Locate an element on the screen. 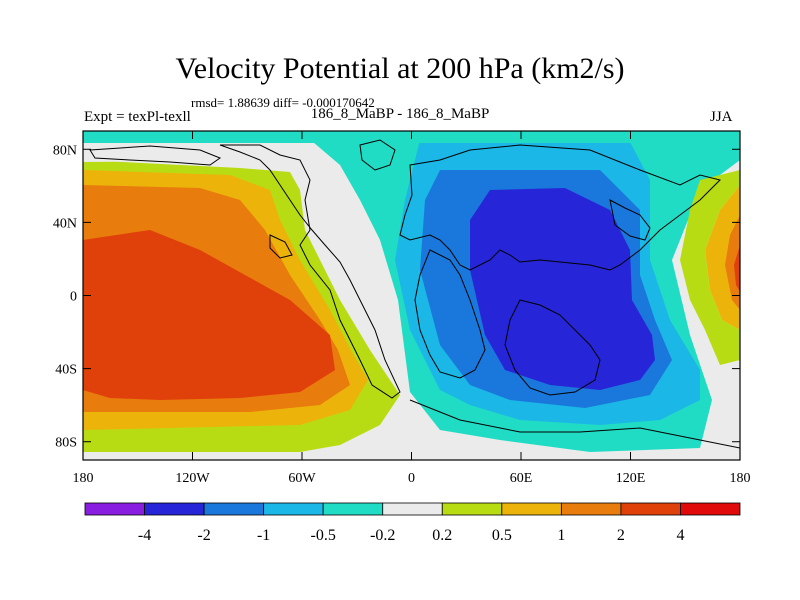 Image resolution: width=800 pixels, height=600 pixels. runs-label: 186_8_MaBP - 186_8_MaBP is located at coordinates (400, 114).